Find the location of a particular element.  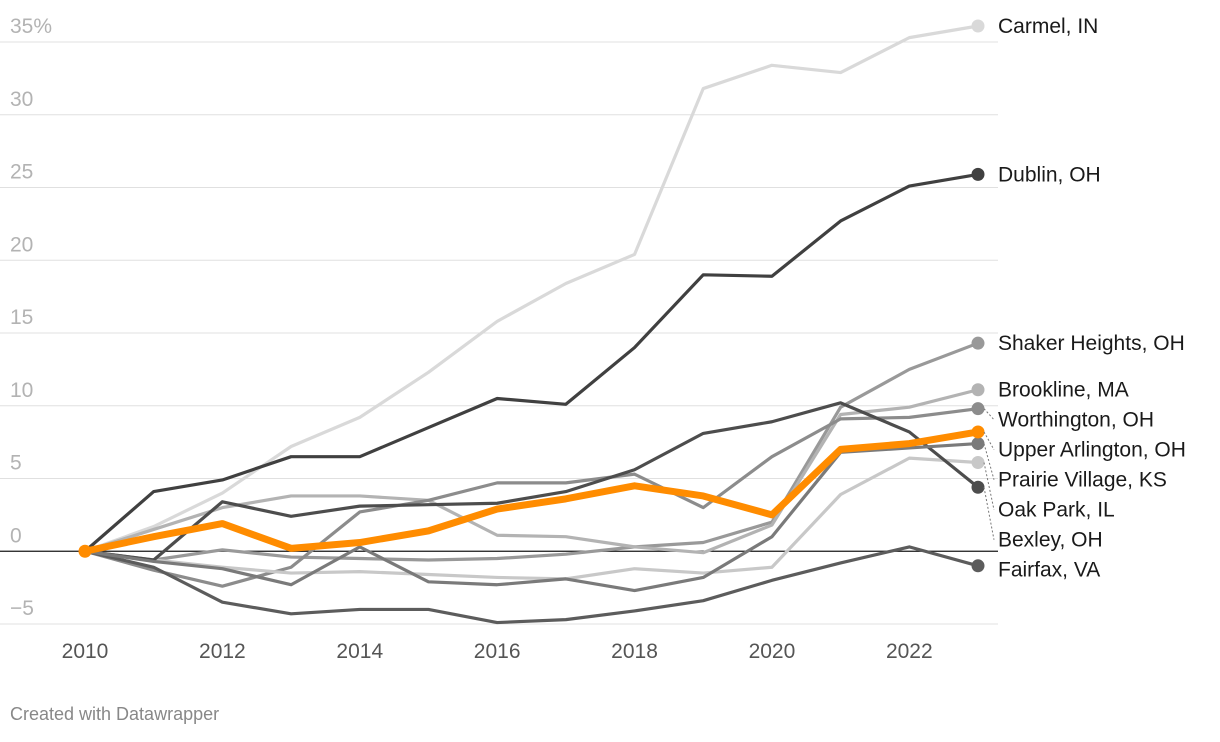

series-label-worthington-oh: Worthington, OH is located at coordinates (1076, 420).